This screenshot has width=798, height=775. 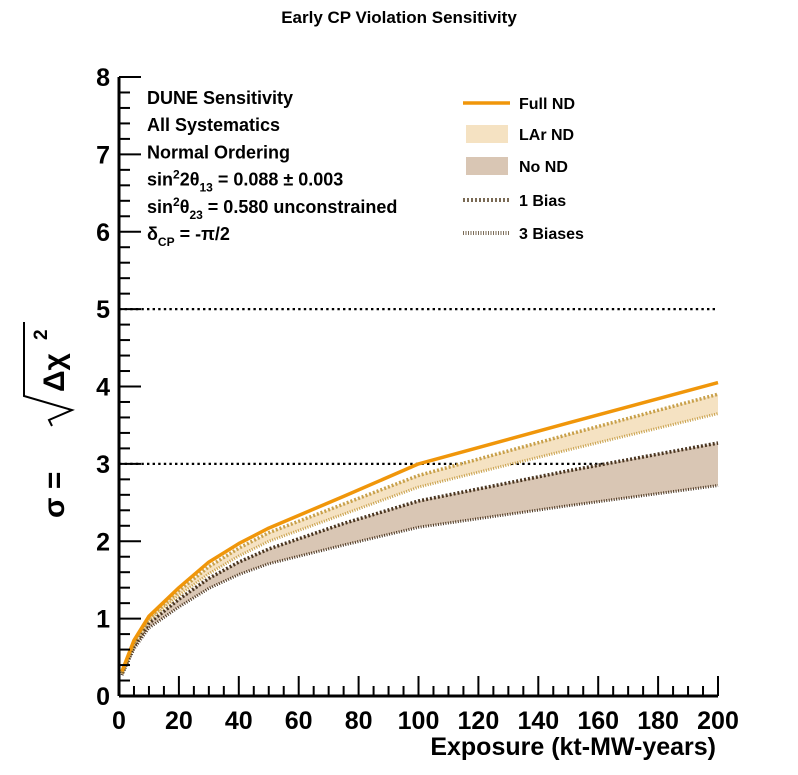 I want to click on legend-label: Full ND, so click(x=547, y=104).